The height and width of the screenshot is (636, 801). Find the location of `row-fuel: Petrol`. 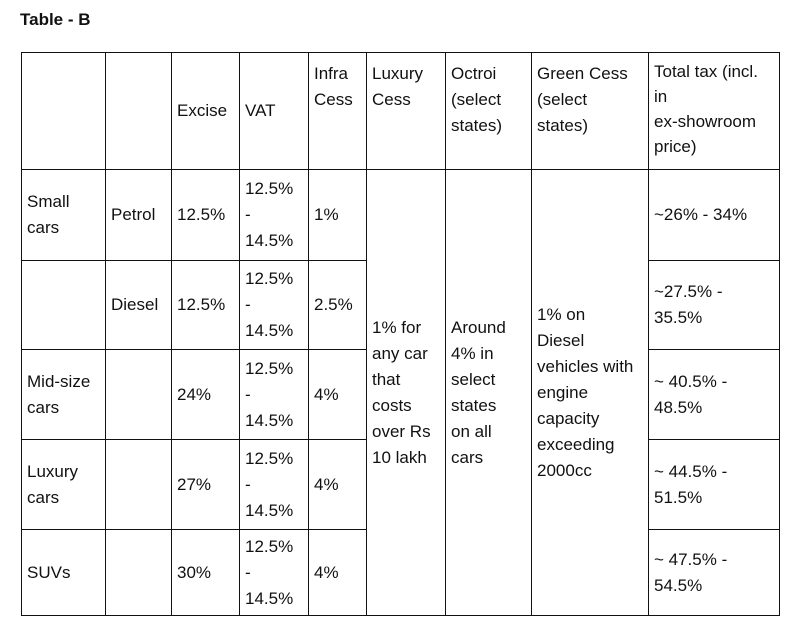

row-fuel: Petrol is located at coordinates (138, 215).